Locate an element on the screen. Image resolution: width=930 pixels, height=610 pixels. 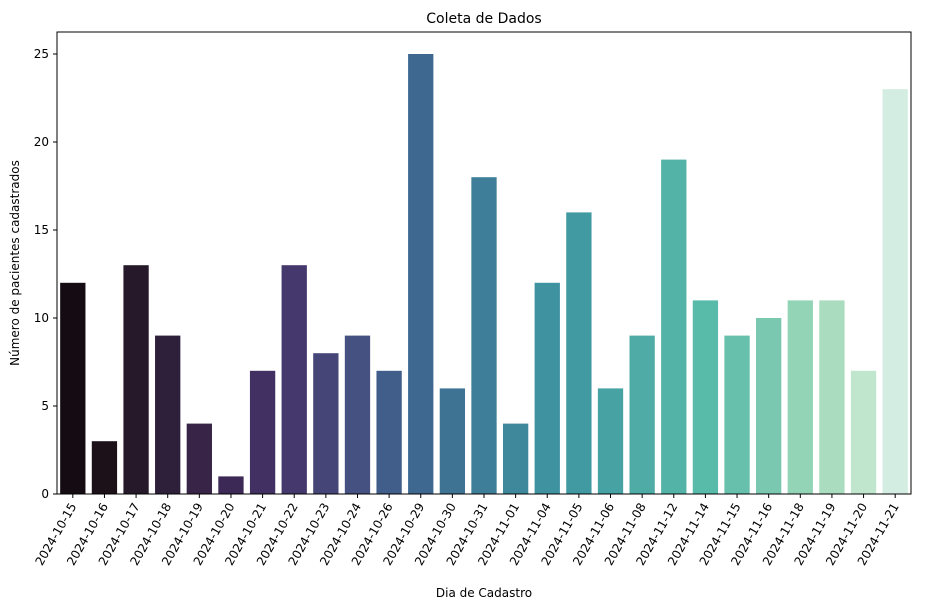
y-axis: 0 5 10 15 20 25 is located at coordinates (45, 274).